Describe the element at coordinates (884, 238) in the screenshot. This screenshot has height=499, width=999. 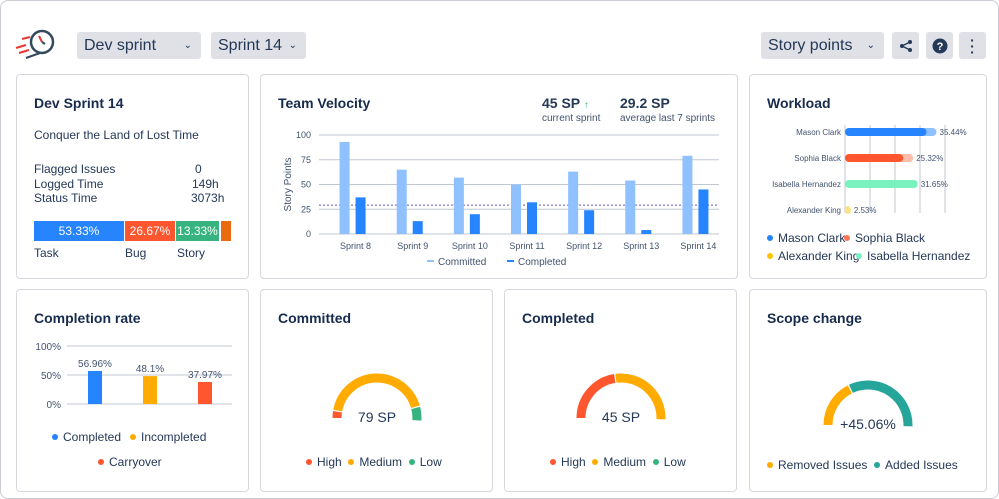
I see `legend-item: Sophia Black` at that location.